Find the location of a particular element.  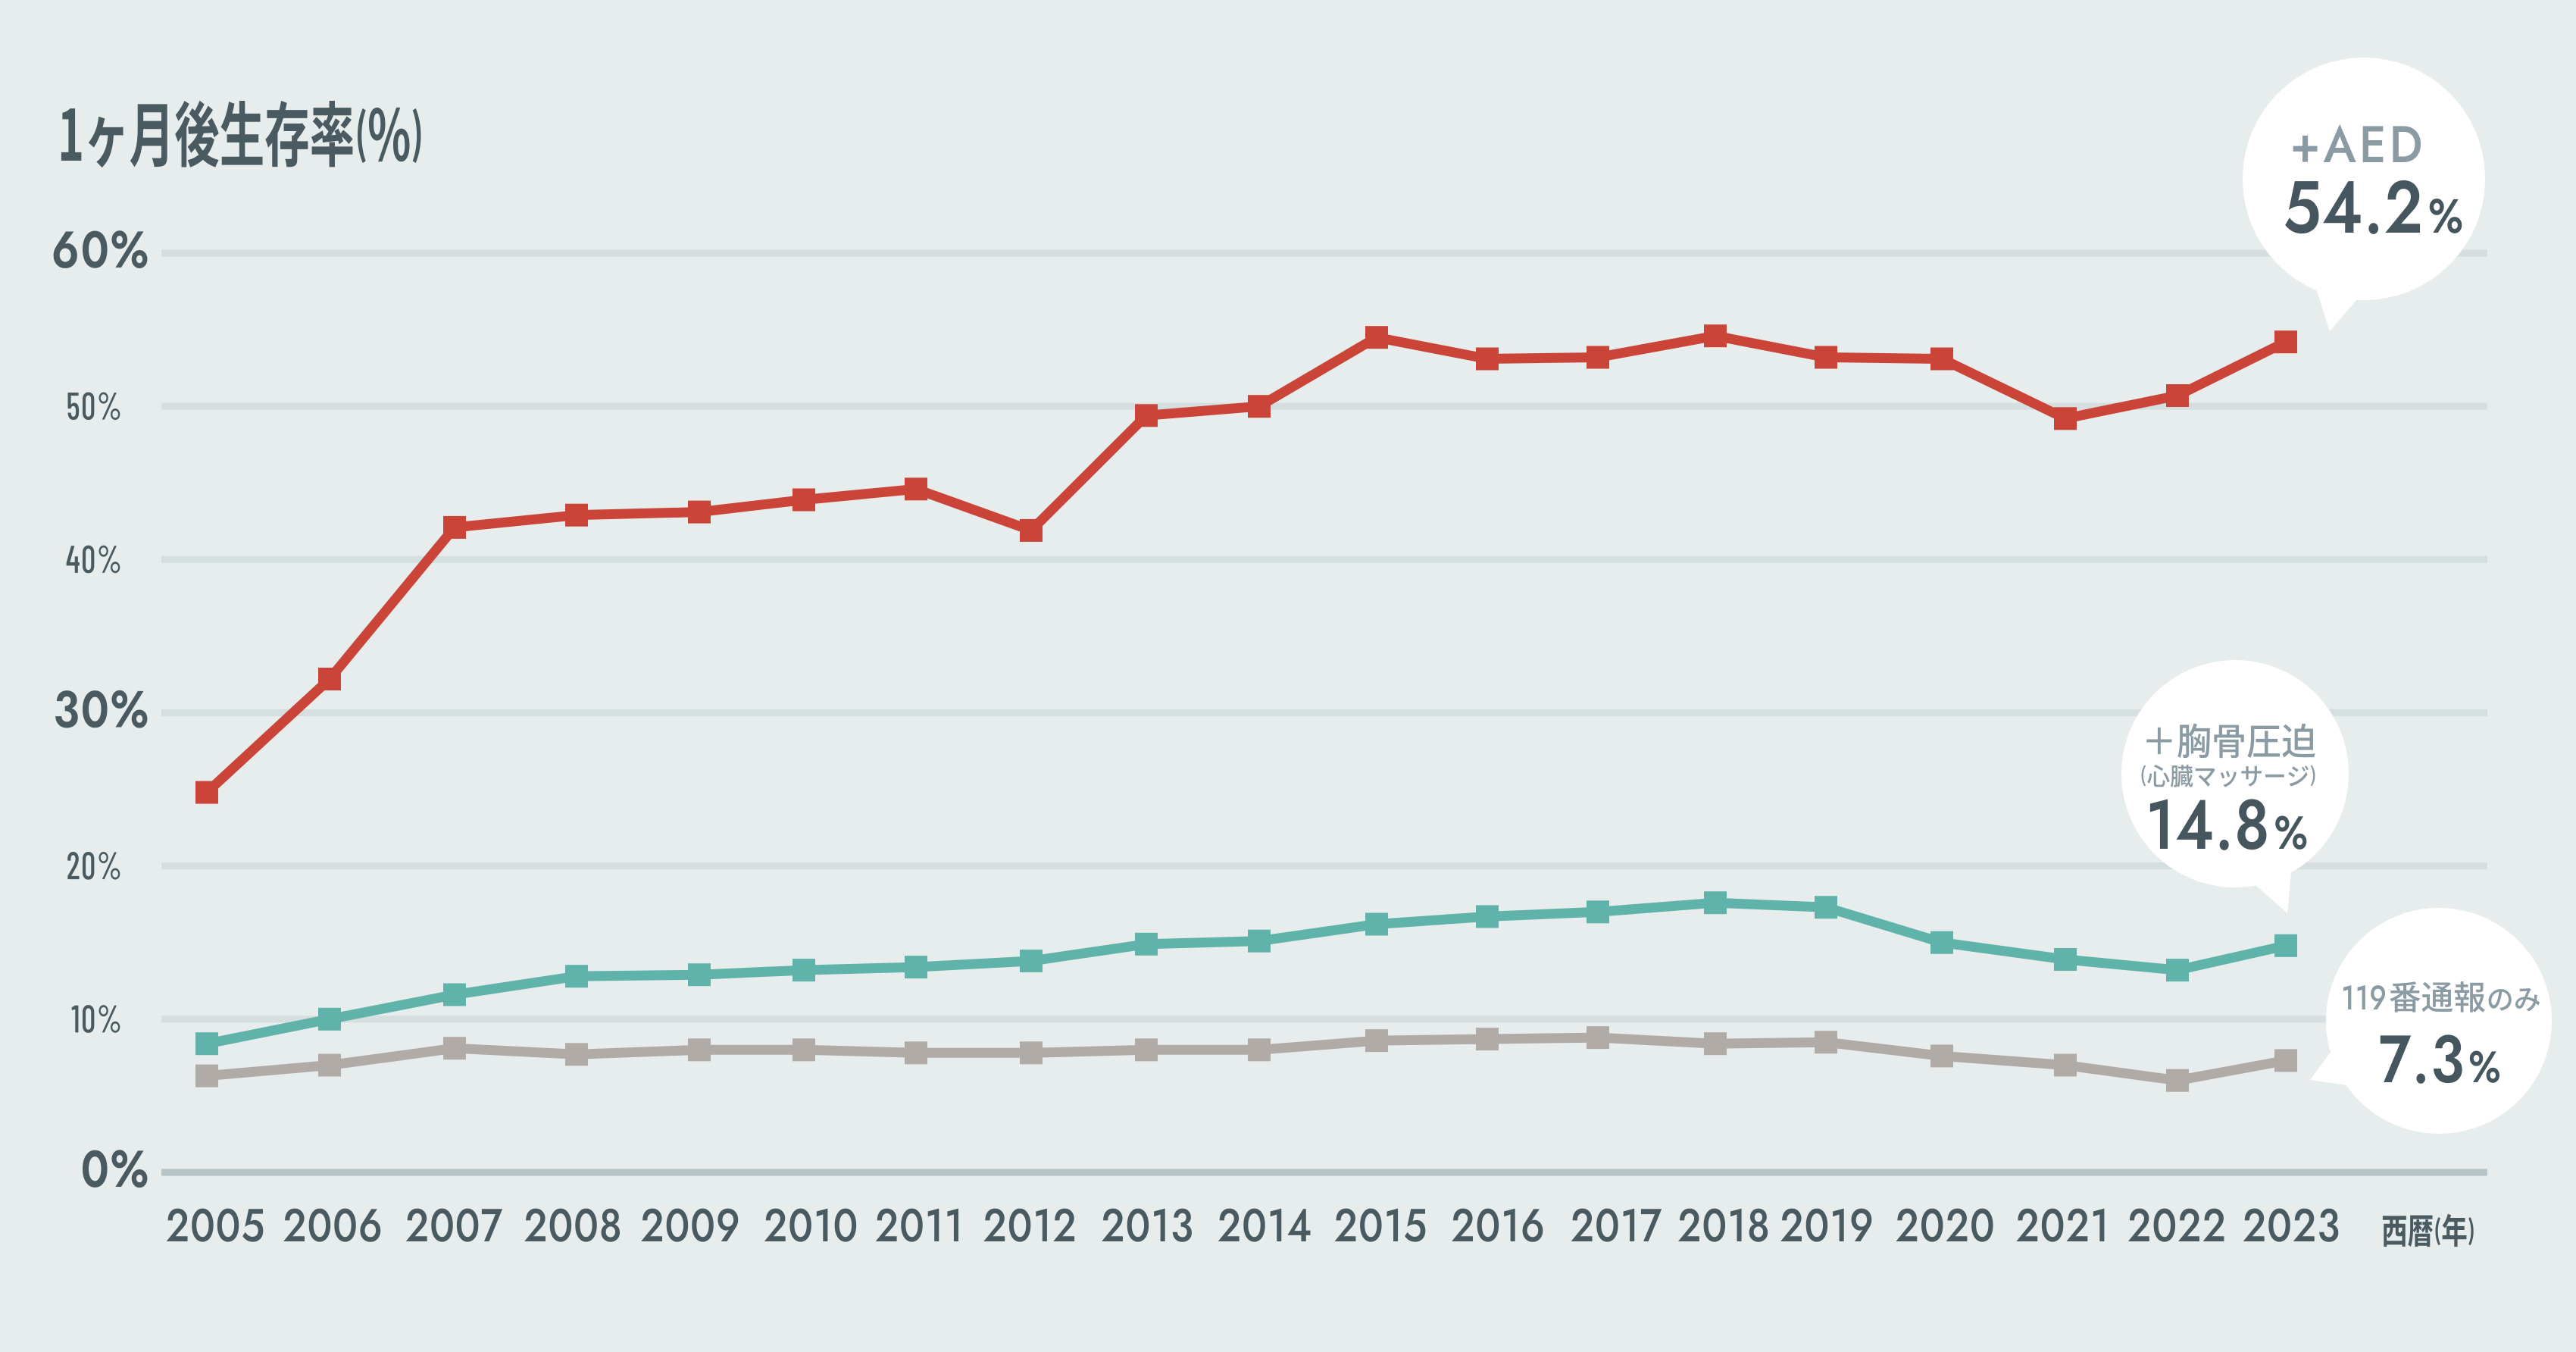

y-axis-labels-layer is located at coordinates (100, 709).